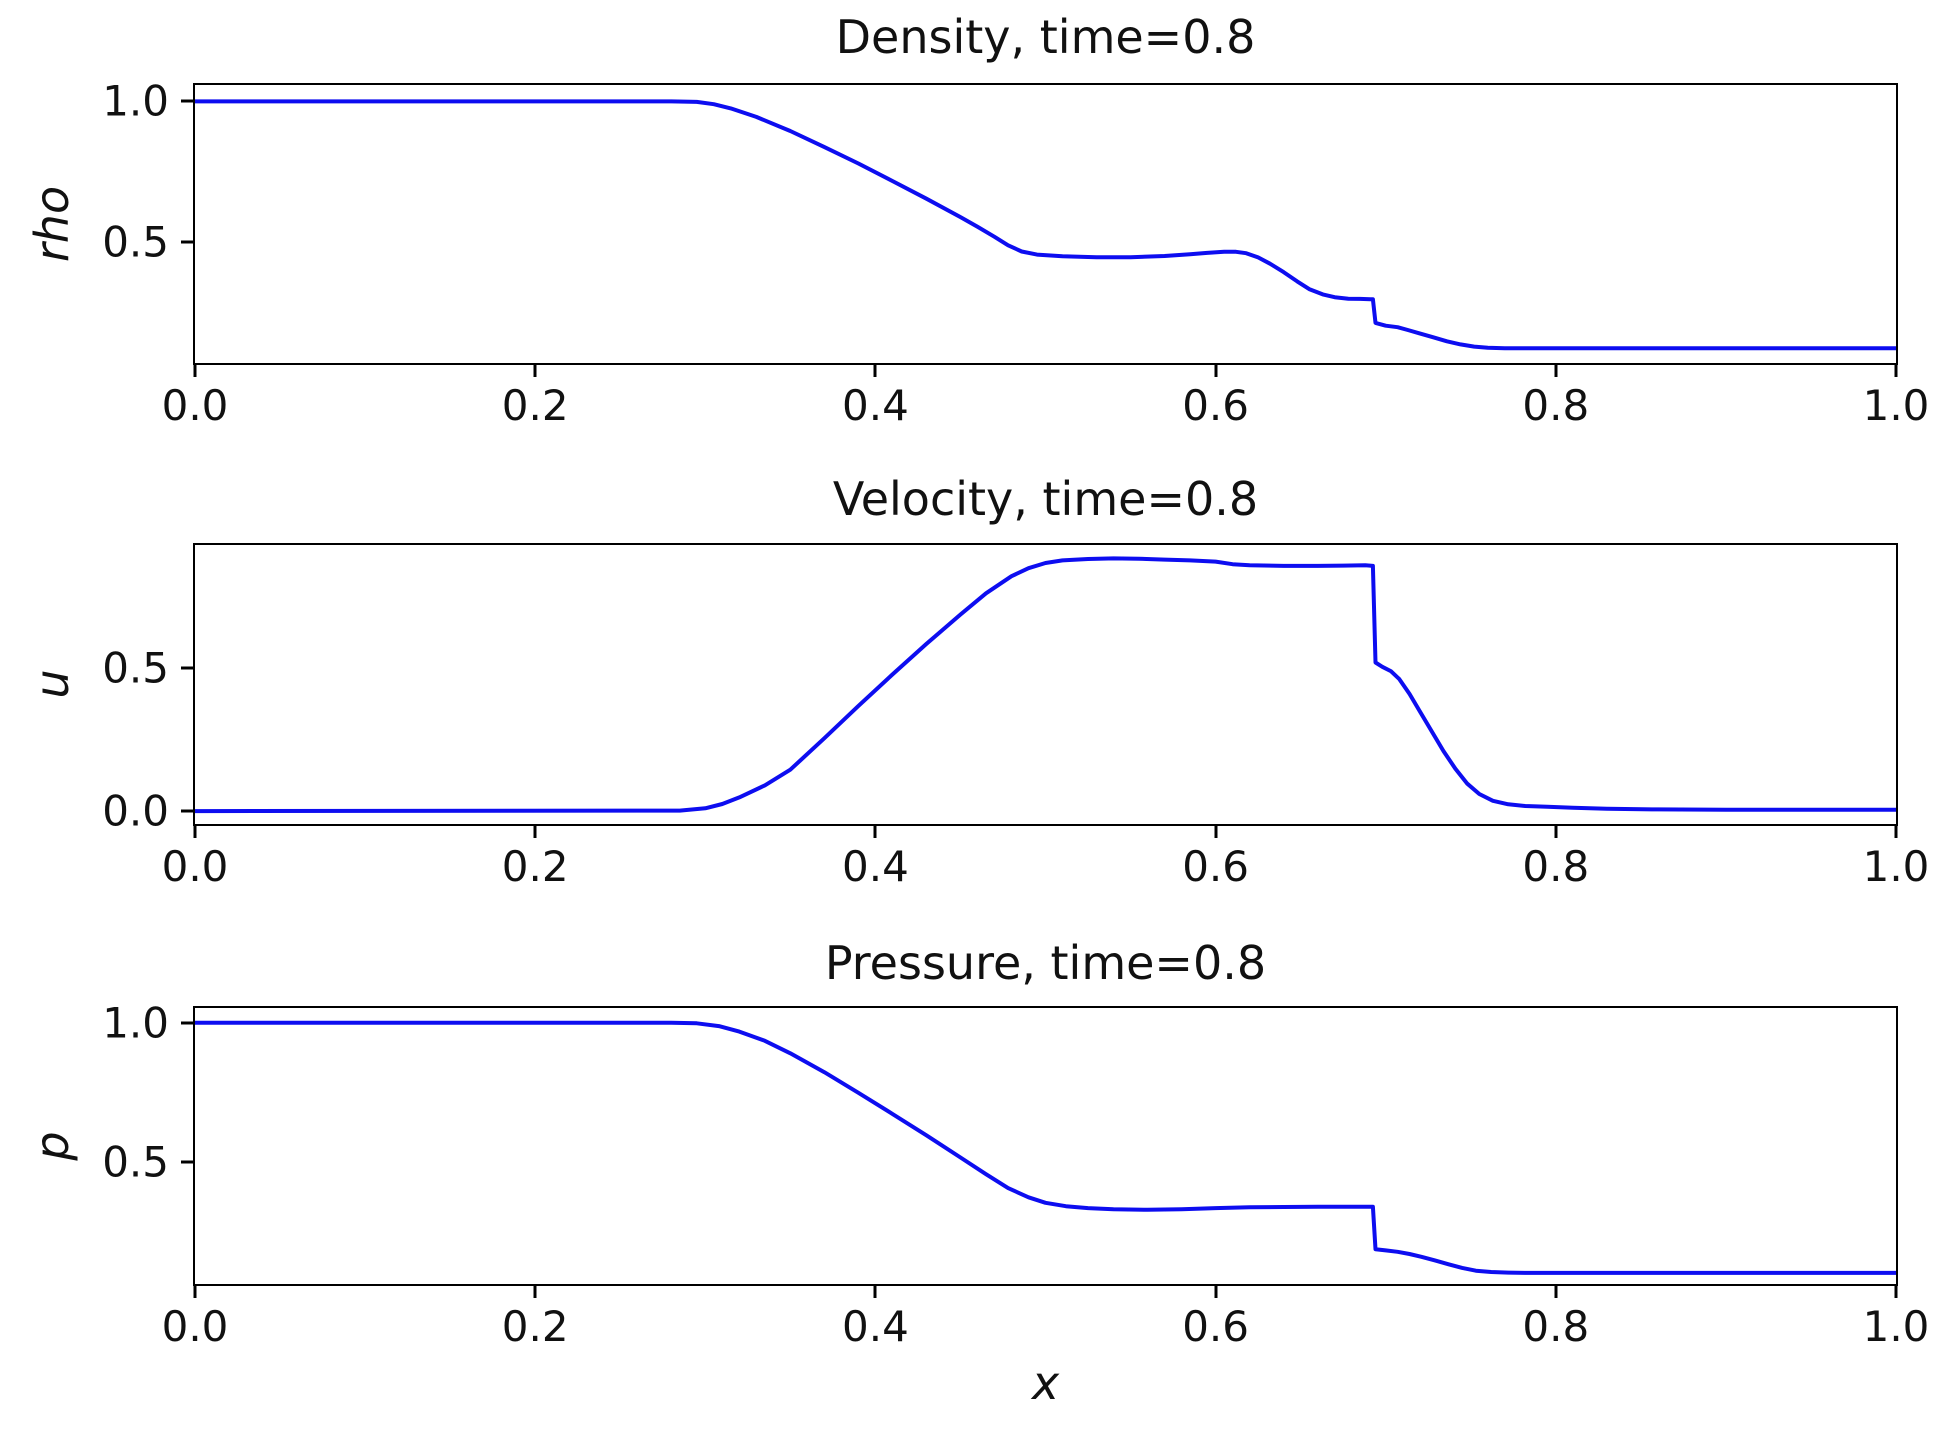 This screenshot has height=1453, width=1958. Describe the element at coordinates (52, 224) in the screenshot. I see `density-y-axis-label: rho` at that location.